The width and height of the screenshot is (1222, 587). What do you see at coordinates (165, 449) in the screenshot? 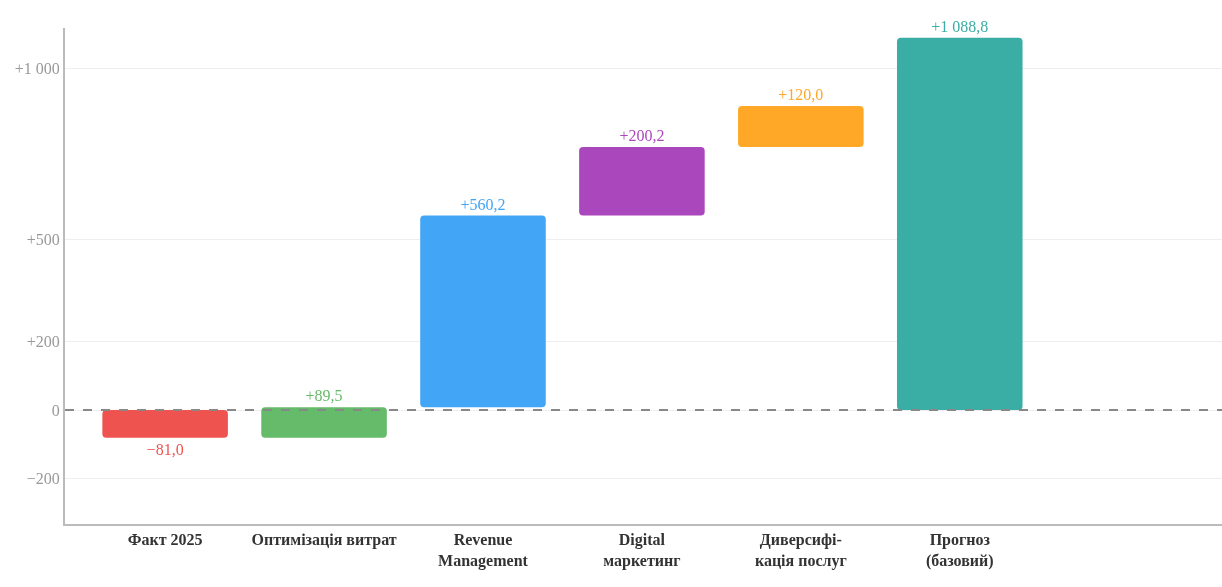
I see `data-label: −81,0` at bounding box center [165, 449].